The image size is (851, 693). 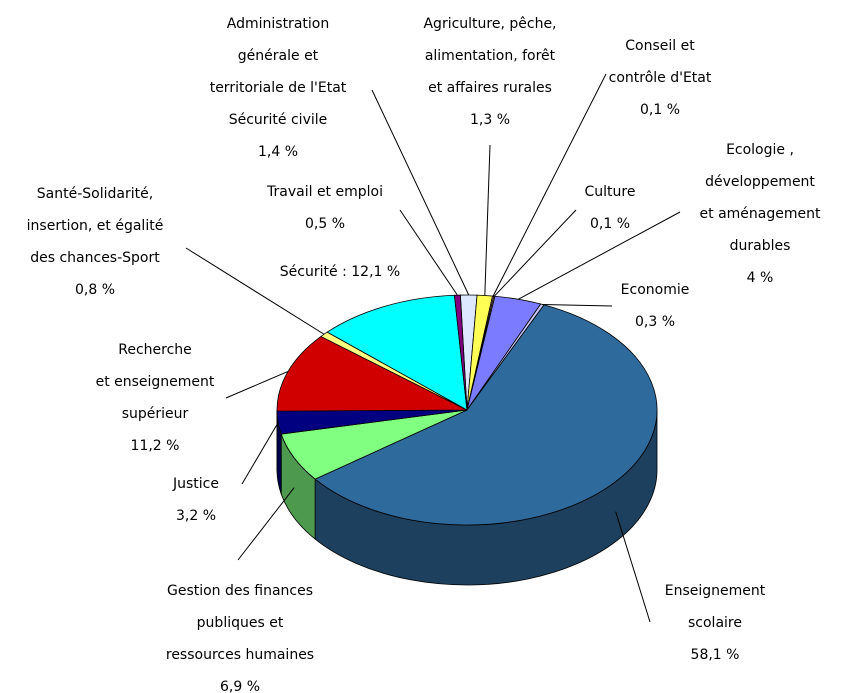 What do you see at coordinates (196, 516) in the screenshot?
I see `slice-value: 3,2 %` at bounding box center [196, 516].